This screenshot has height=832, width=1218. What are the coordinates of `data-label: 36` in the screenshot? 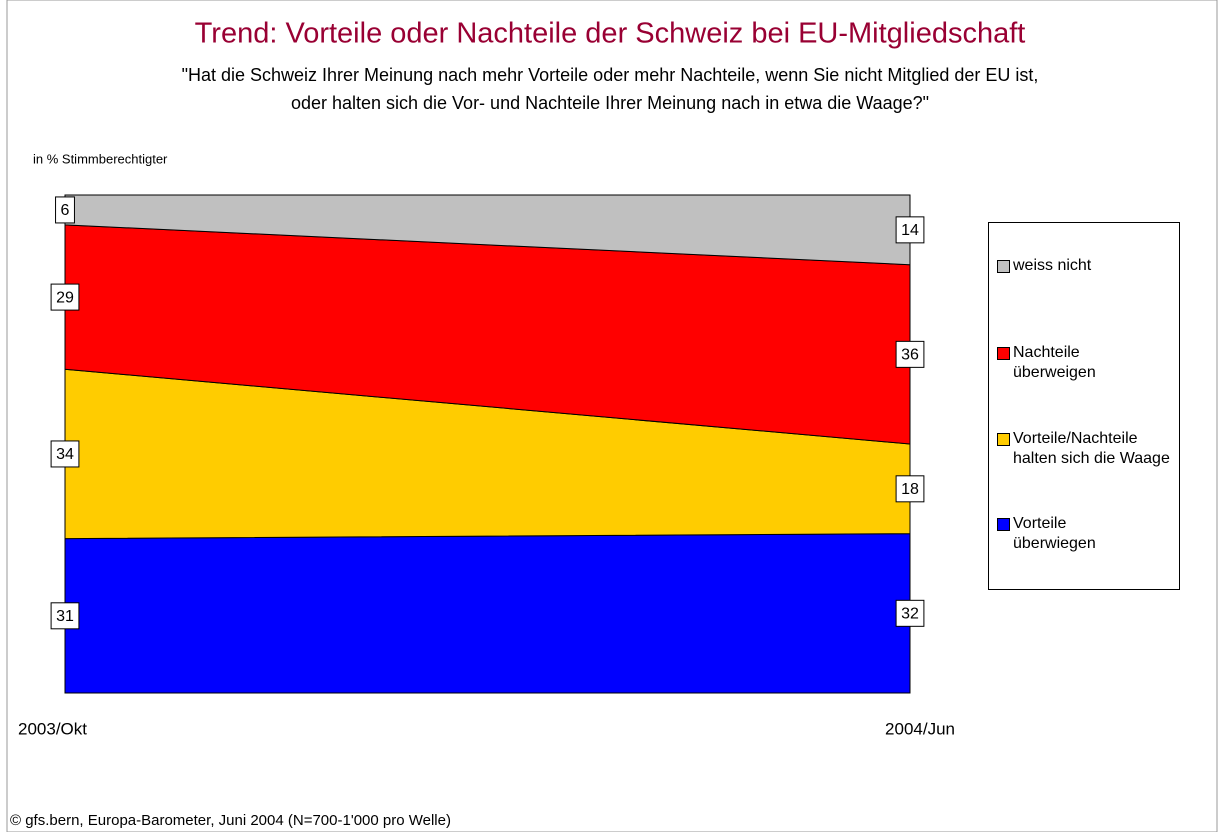 It's located at (910, 354).